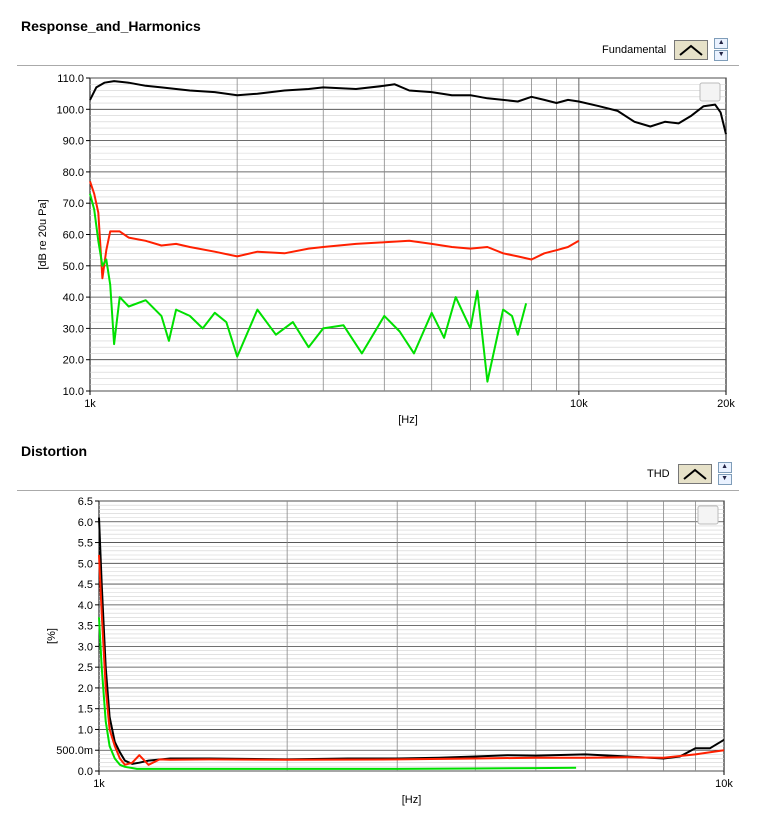  Describe the element at coordinates (85, 689) in the screenshot. I see `y-tick-label: 2.0` at that location.